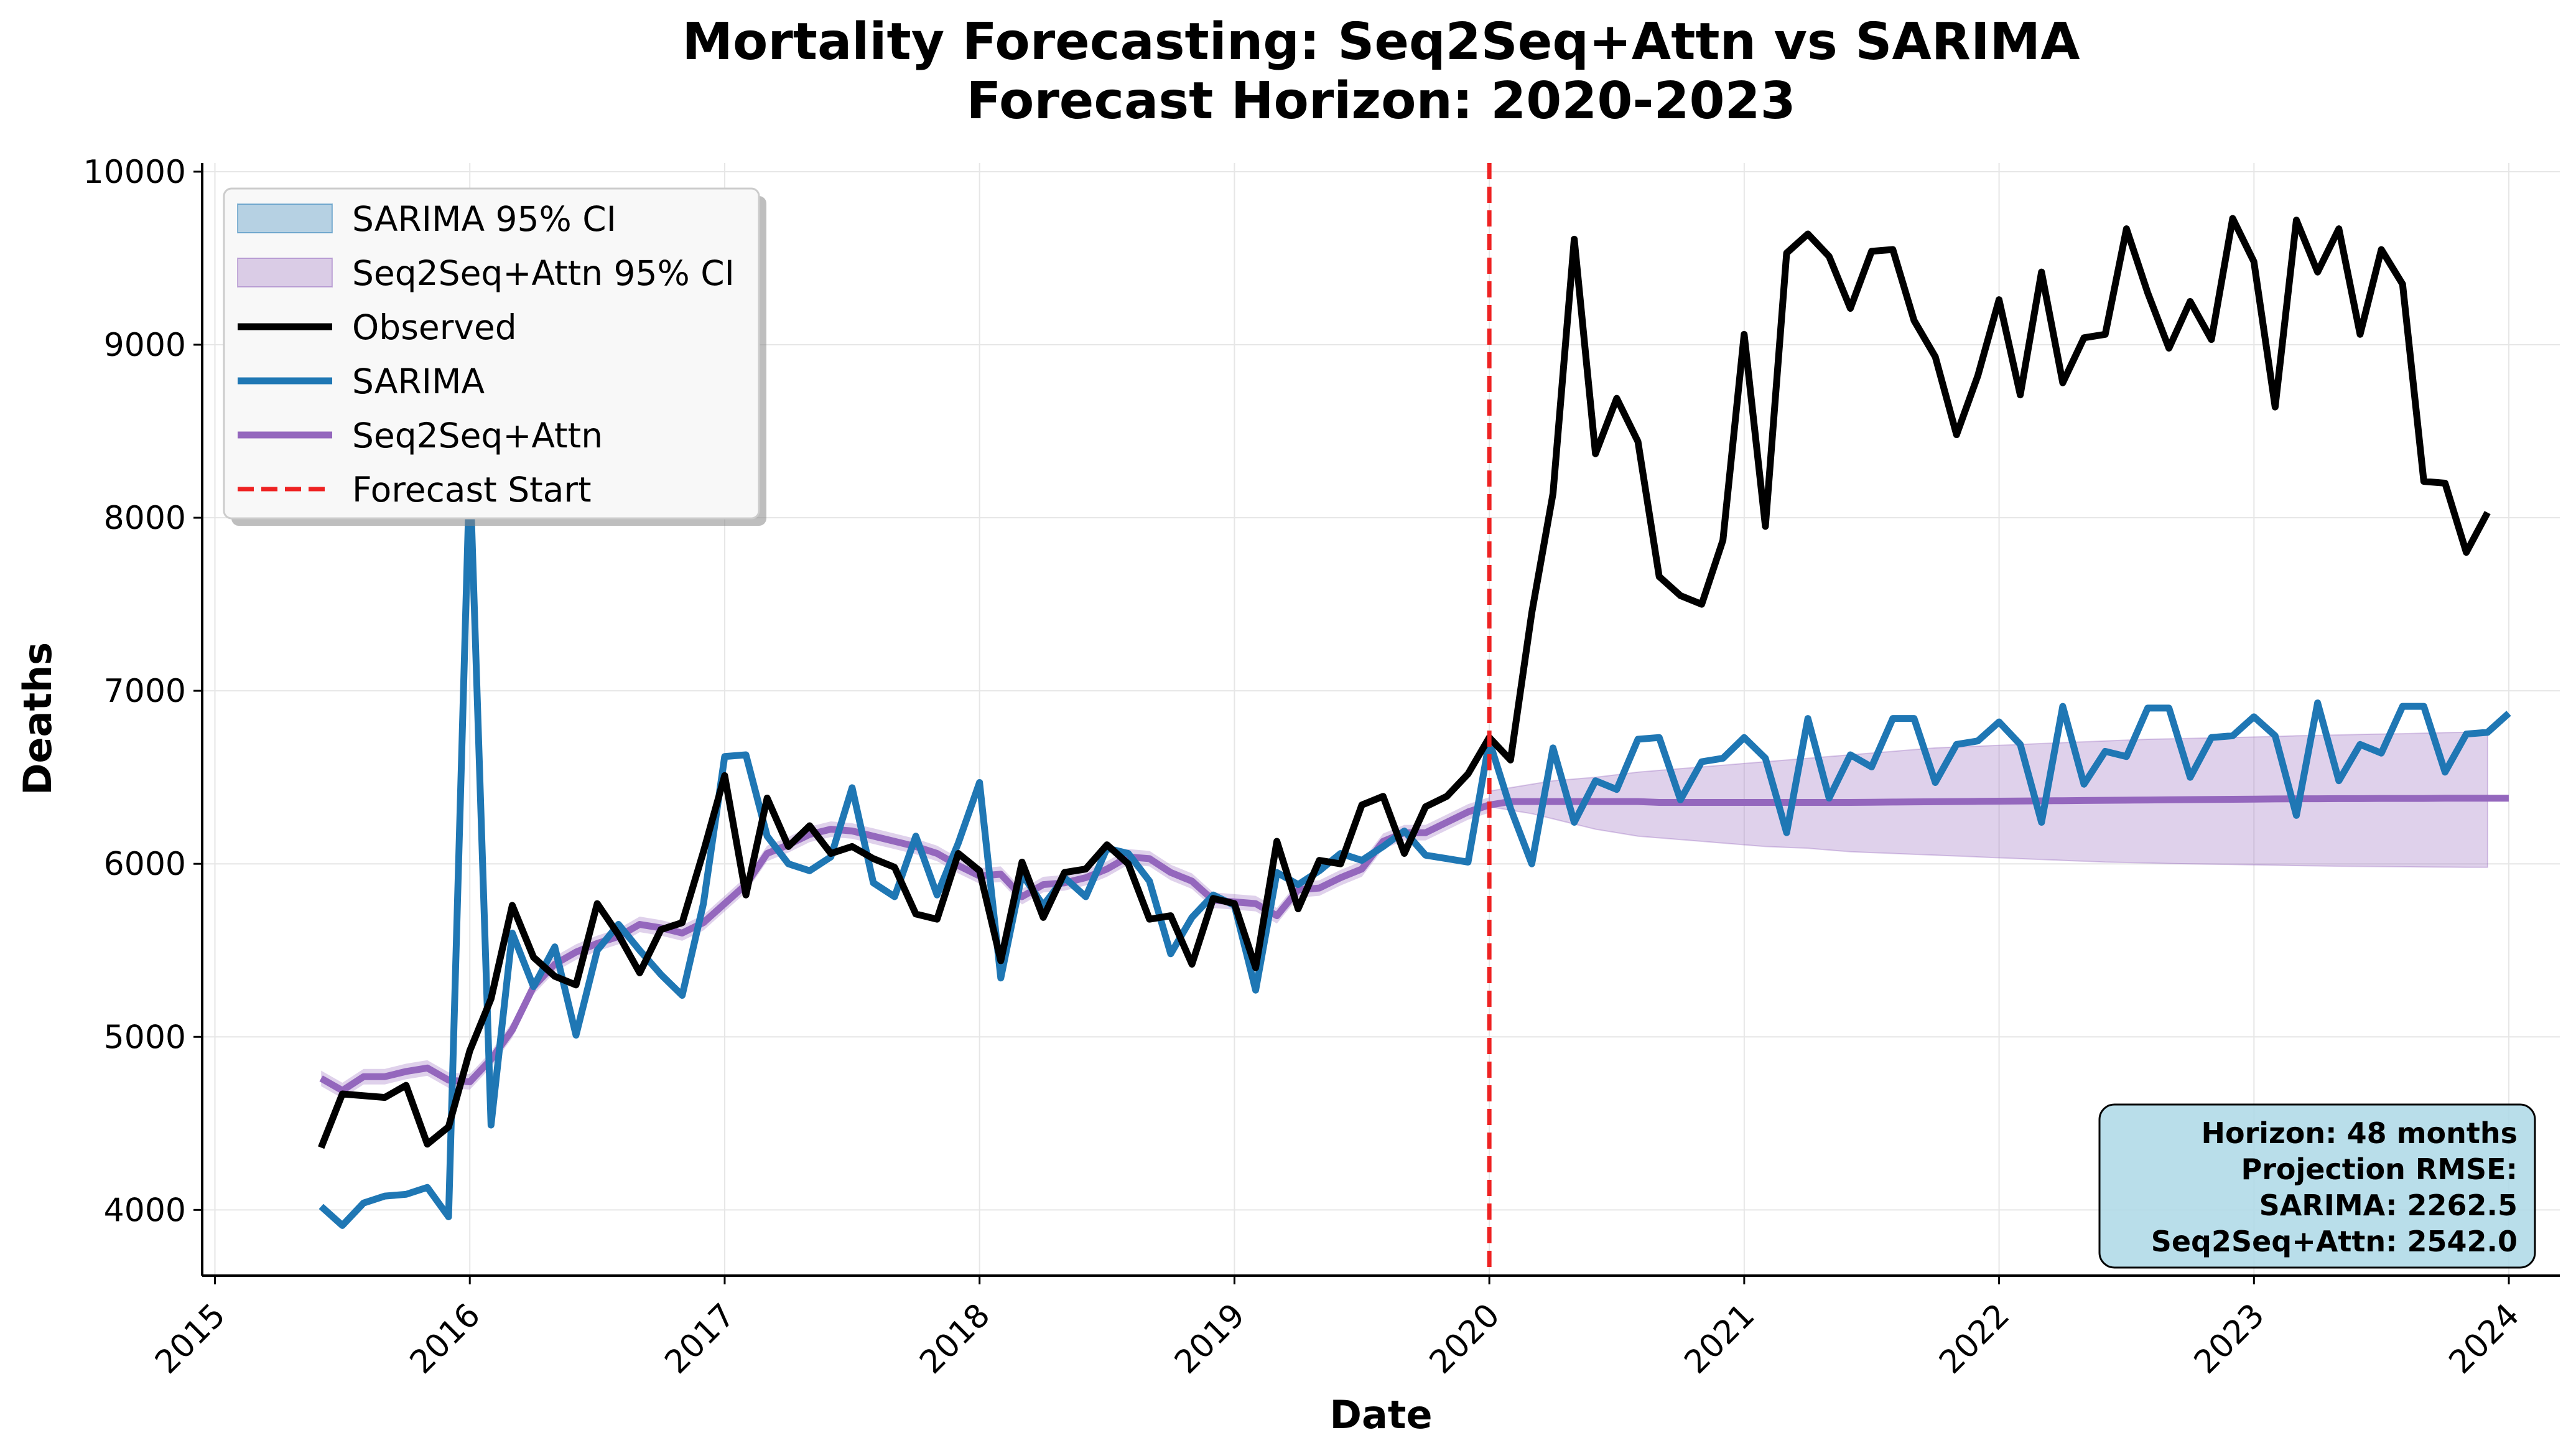 The image size is (2576, 1453). Describe the element at coordinates (472, 490) in the screenshot. I see `legend-label: Forecast Start` at that location.